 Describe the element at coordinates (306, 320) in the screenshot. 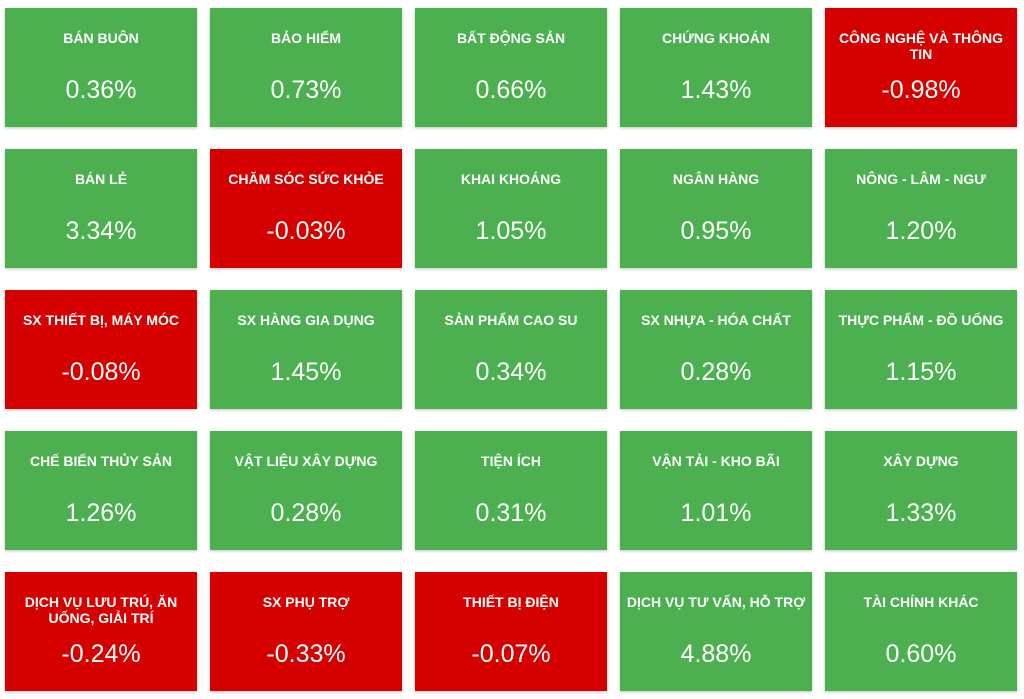

I see `sector-name: SX HÀNG GIA DỤNG` at that location.